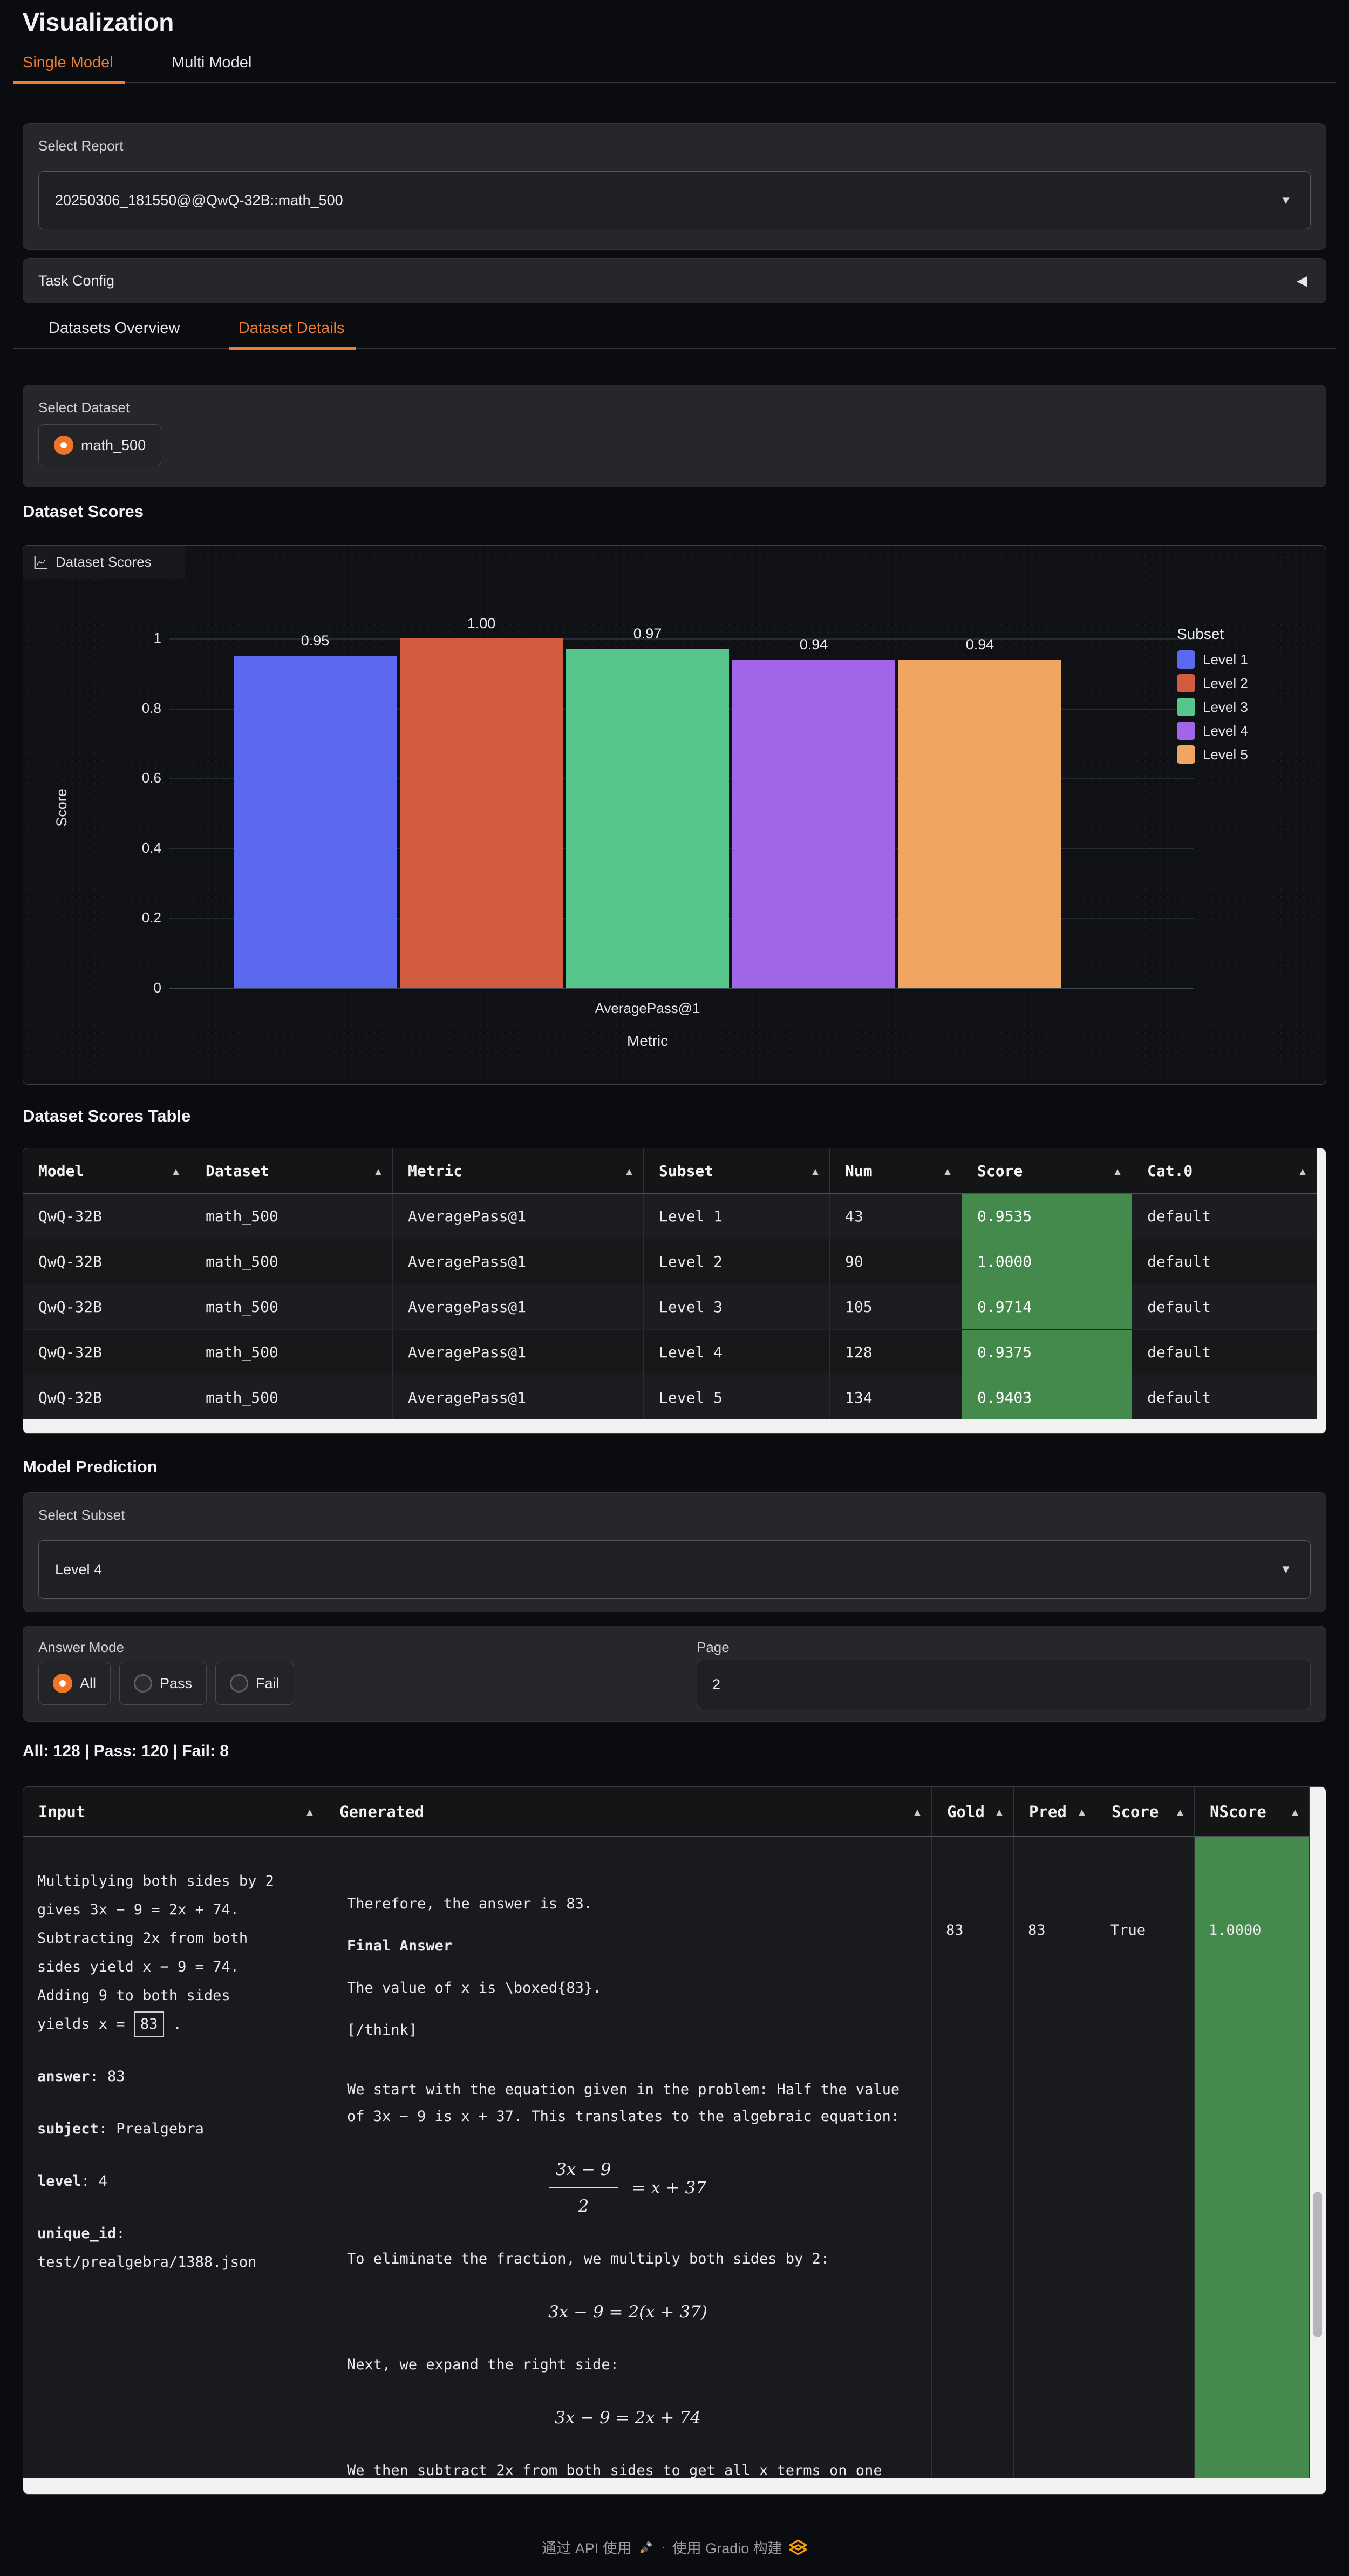 This screenshot has width=1349, height=2576. Describe the element at coordinates (212, 62) in the screenshot. I see `tab-multi-model: Multi Model` at that location.